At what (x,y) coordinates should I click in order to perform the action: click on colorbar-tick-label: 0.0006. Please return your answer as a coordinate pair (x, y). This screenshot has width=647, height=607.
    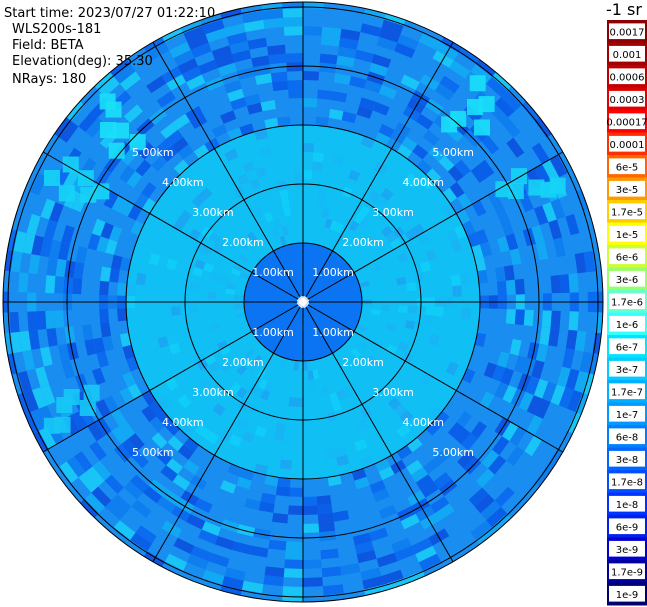
    Looking at the image, I should click on (627, 77).